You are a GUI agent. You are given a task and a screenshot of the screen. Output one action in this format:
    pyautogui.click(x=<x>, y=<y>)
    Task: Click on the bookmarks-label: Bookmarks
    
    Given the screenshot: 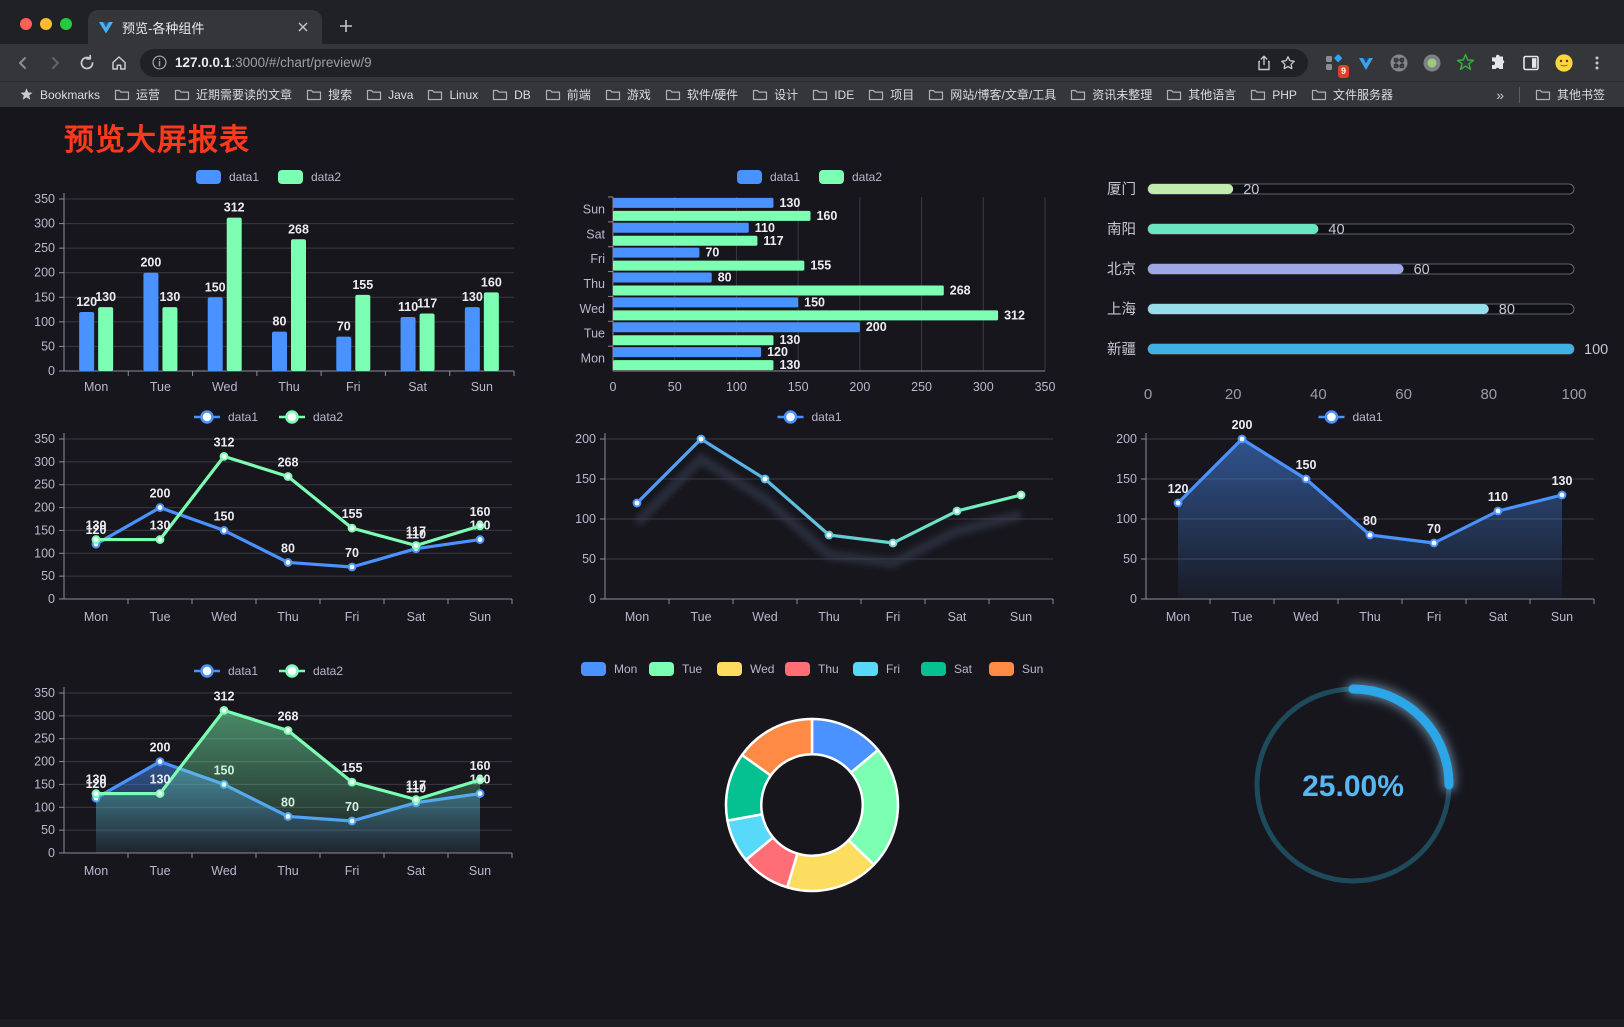 What is the action you would take?
    pyautogui.click(x=70, y=94)
    